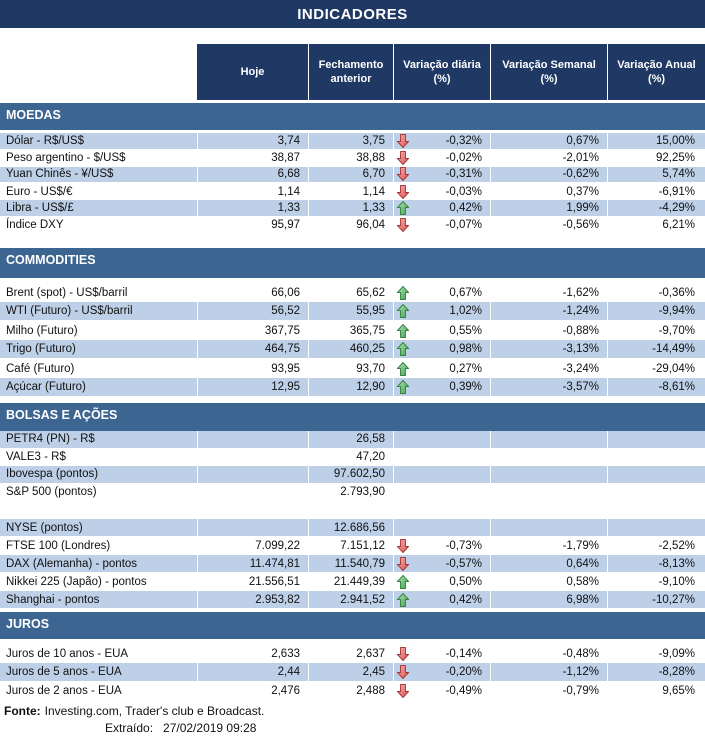 This screenshot has width=705, height=740. I want to click on cell-value: 0,55%, so click(465, 330).